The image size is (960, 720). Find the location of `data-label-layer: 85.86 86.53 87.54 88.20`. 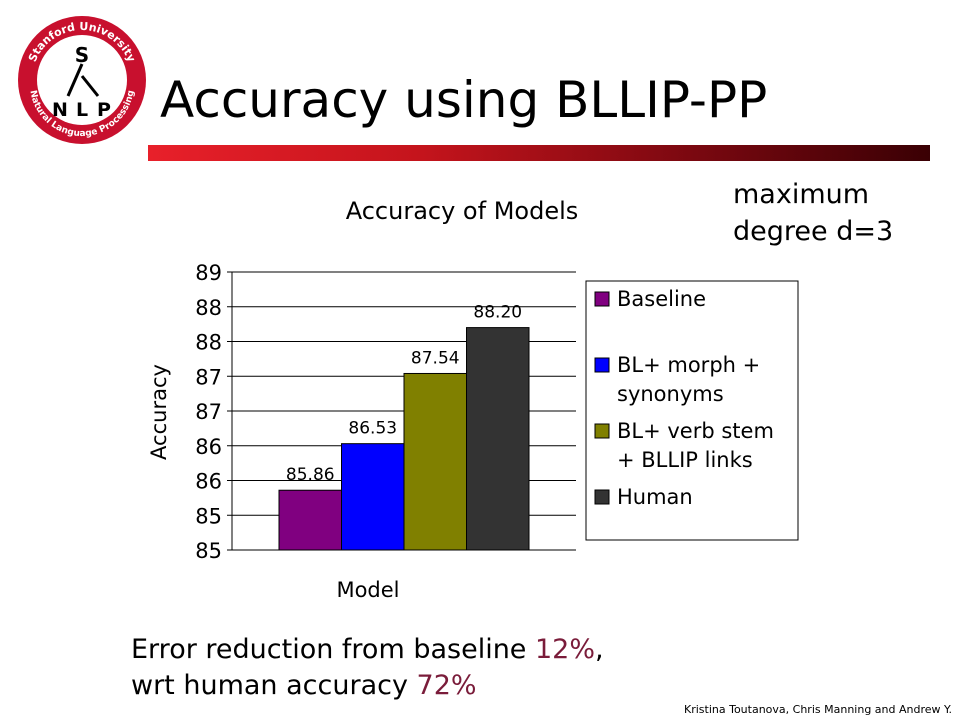

data-label-layer: 85.86 86.53 87.54 88.20 is located at coordinates (404, 394).